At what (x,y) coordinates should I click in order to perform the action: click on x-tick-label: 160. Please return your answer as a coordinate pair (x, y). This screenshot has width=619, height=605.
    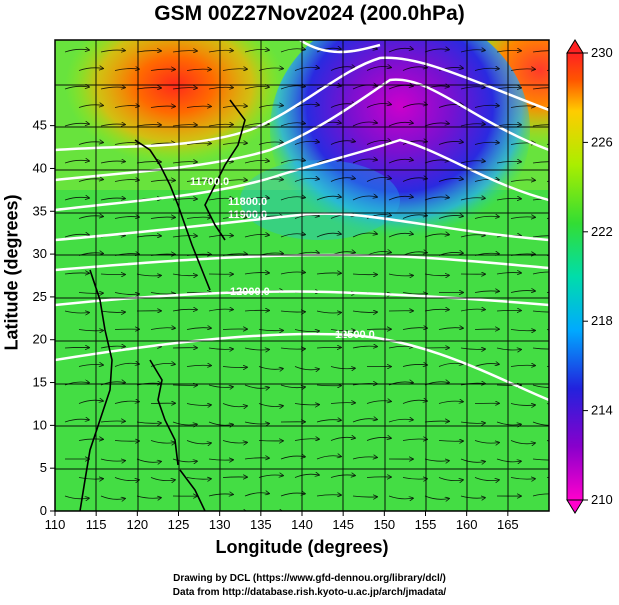
    Looking at the image, I should click on (467, 524).